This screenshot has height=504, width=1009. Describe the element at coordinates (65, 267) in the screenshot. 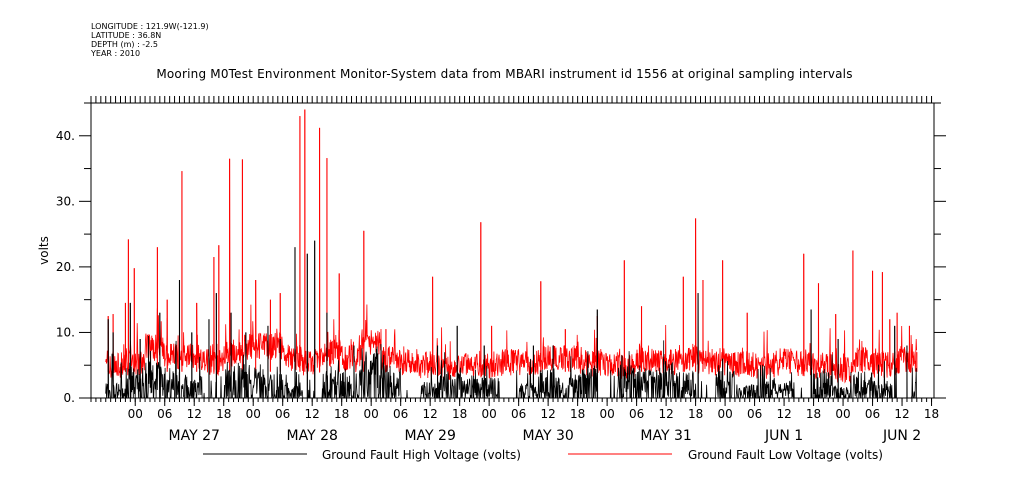

I see `y-tick-label: 20.` at that location.